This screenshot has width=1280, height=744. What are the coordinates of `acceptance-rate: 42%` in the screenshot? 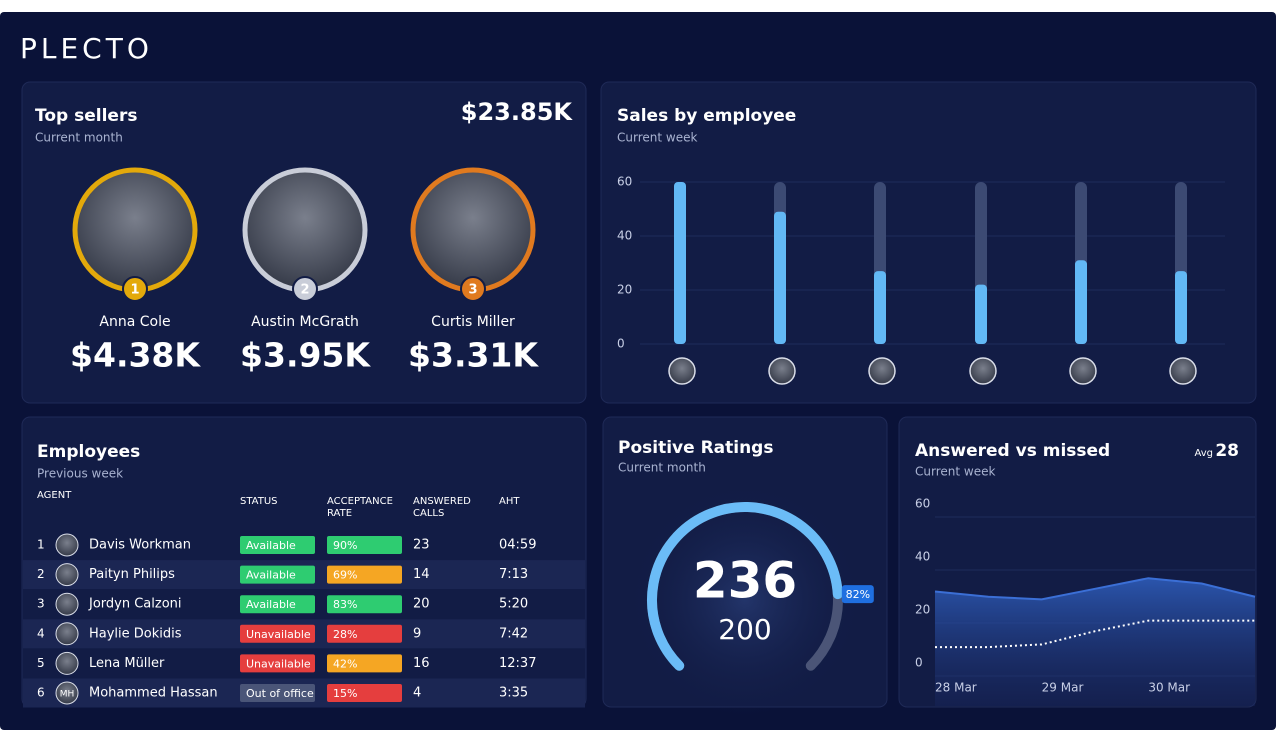 It's located at (345, 663).